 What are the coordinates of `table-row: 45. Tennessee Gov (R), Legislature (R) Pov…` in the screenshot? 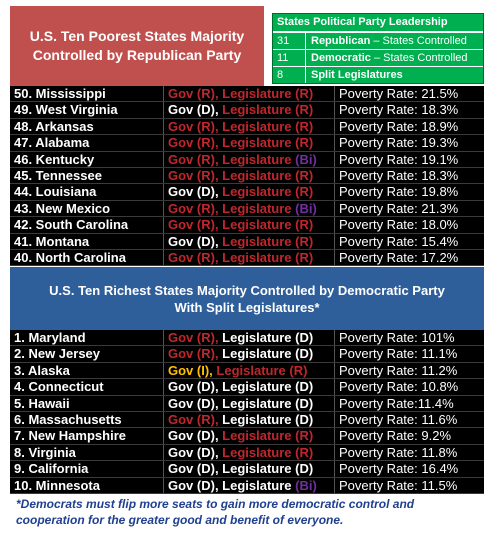 It's located at (247, 176).